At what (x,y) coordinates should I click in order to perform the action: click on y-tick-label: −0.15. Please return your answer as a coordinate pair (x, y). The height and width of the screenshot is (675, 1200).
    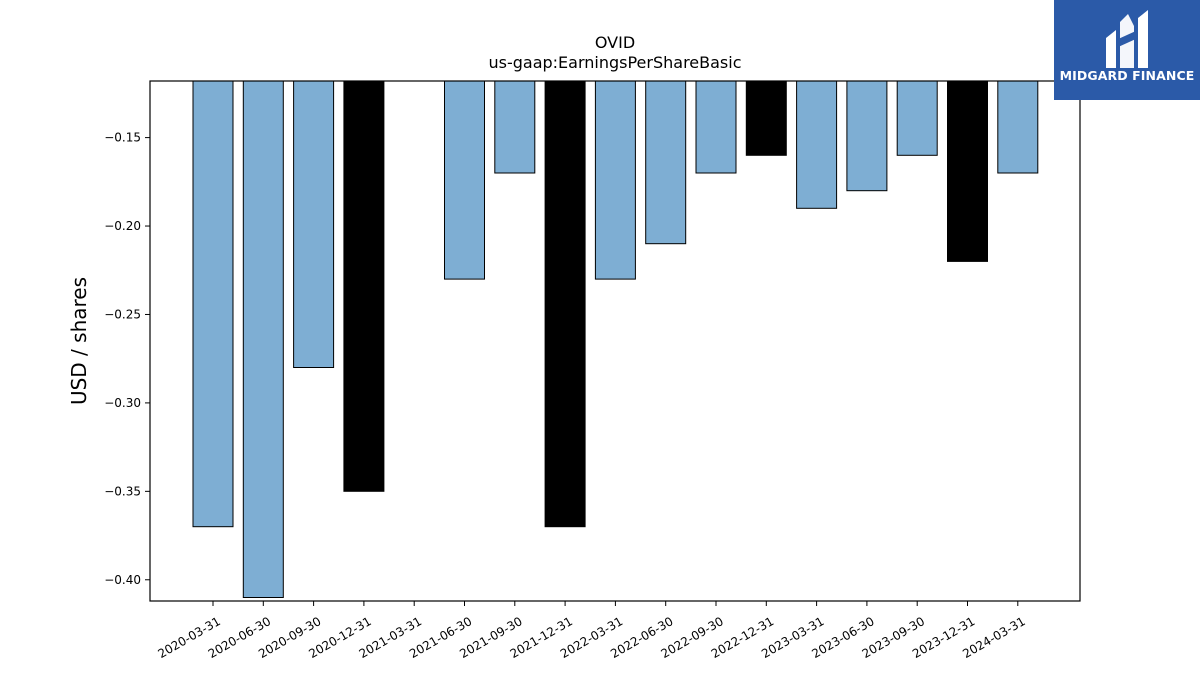
    Looking at the image, I should click on (122, 138).